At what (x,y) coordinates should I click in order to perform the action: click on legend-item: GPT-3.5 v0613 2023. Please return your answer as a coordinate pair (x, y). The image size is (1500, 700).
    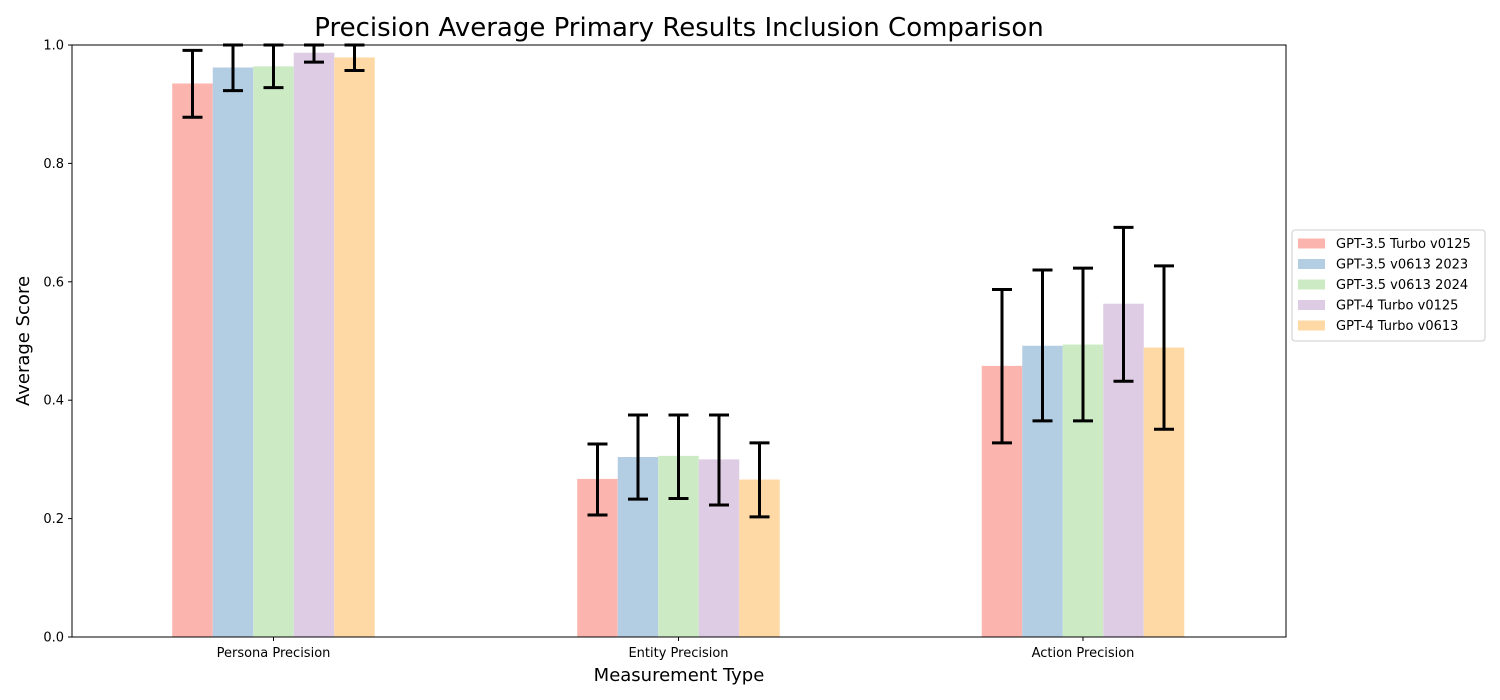
    Looking at the image, I should click on (1383, 265).